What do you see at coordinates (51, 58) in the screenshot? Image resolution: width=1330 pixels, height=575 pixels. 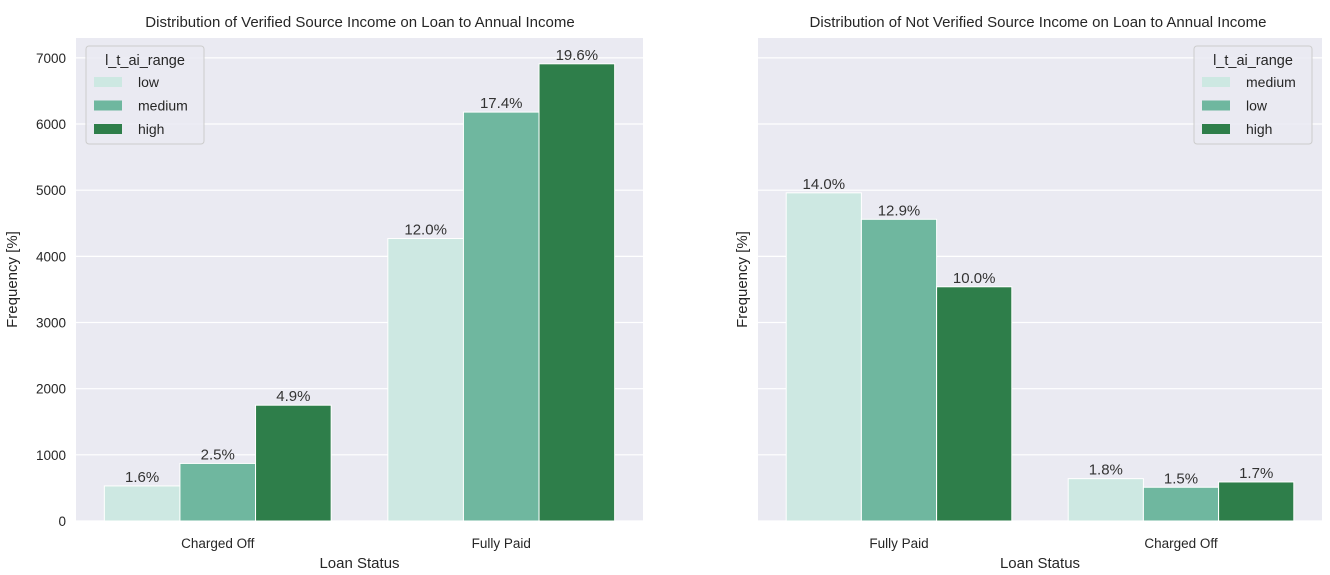 I see `y-tick-label: 7000` at bounding box center [51, 58].